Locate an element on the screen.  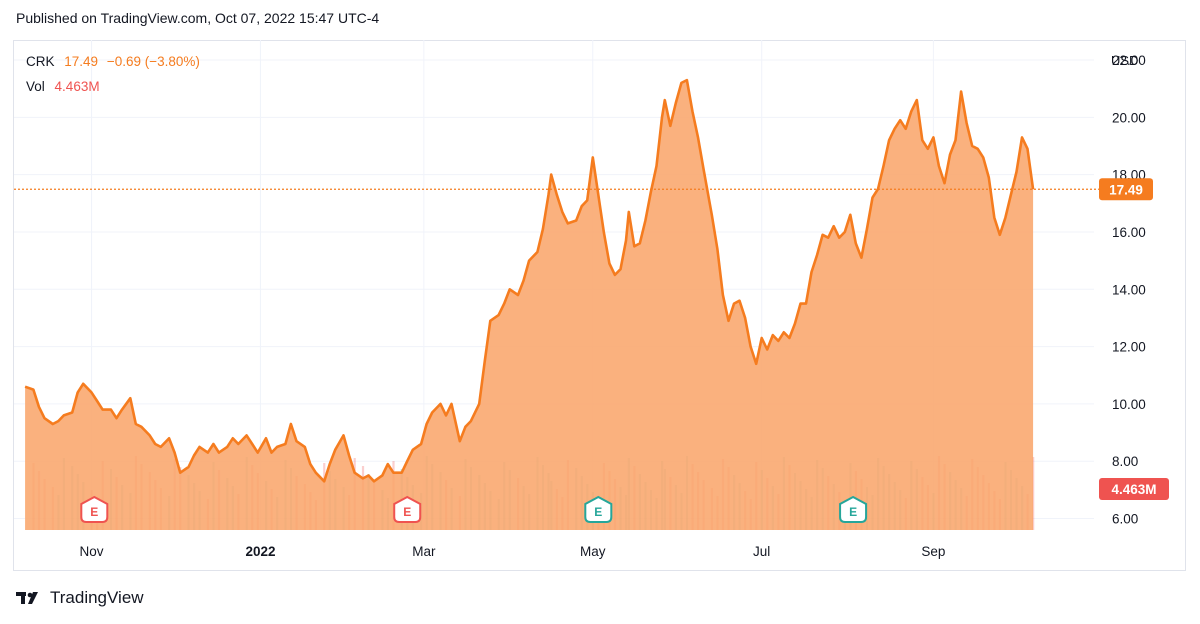
y-tick-label: 8.00 is located at coordinates (1125, 461).